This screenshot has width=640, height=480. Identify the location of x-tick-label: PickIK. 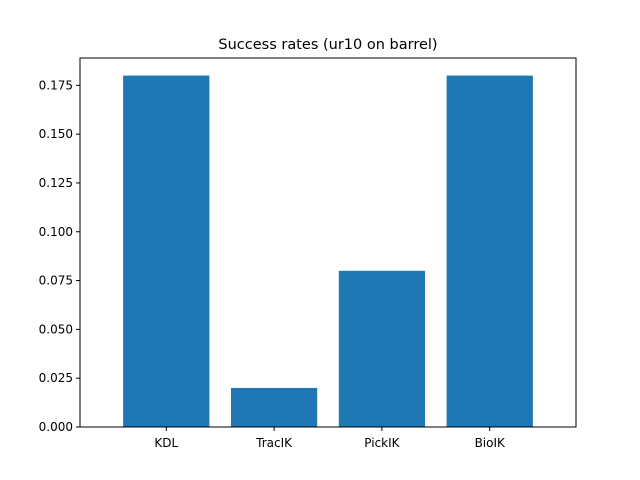
(382, 443).